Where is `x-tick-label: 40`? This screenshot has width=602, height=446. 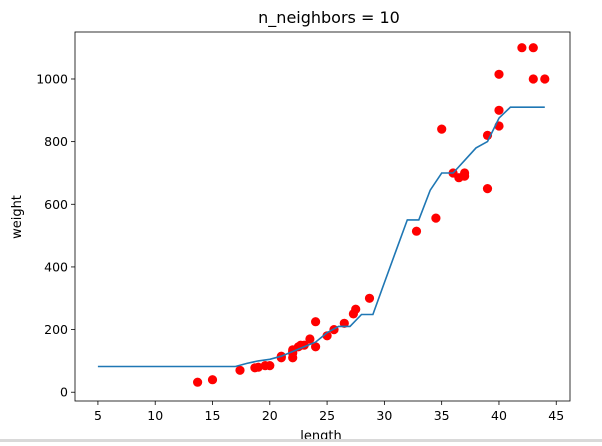 x-tick-label: 40 is located at coordinates (499, 415).